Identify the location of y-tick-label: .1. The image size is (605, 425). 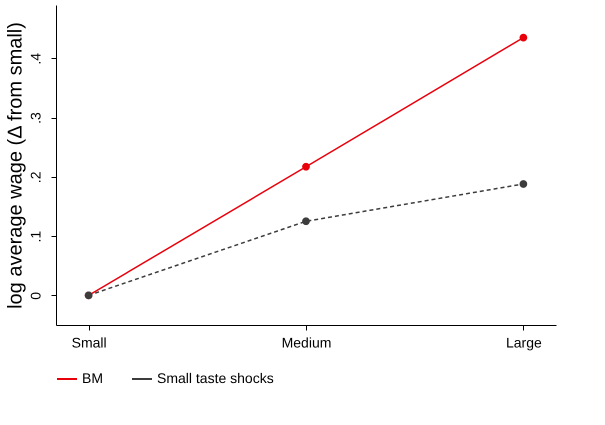
(36, 236).